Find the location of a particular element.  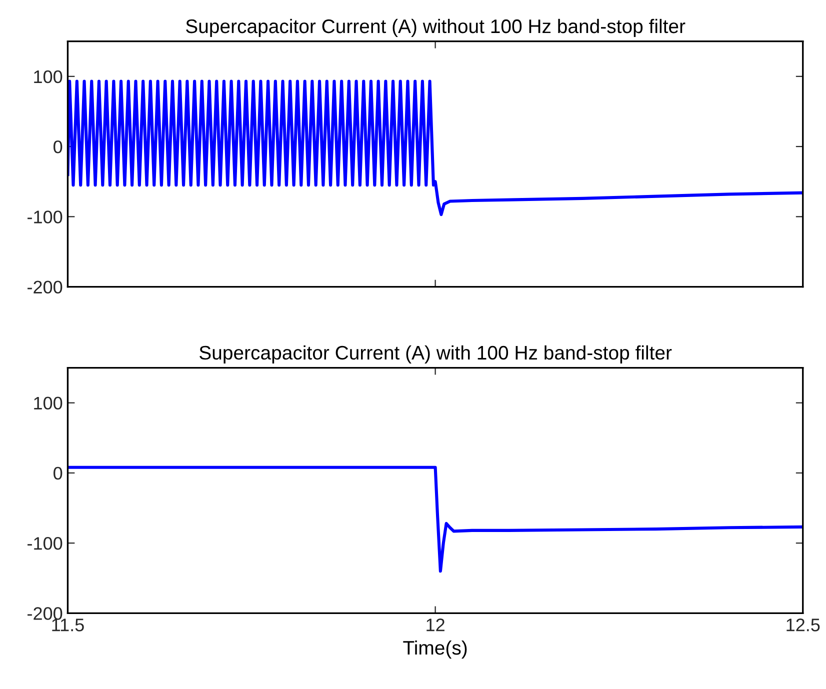

x-axis-title: Time(s) is located at coordinates (435, 649).